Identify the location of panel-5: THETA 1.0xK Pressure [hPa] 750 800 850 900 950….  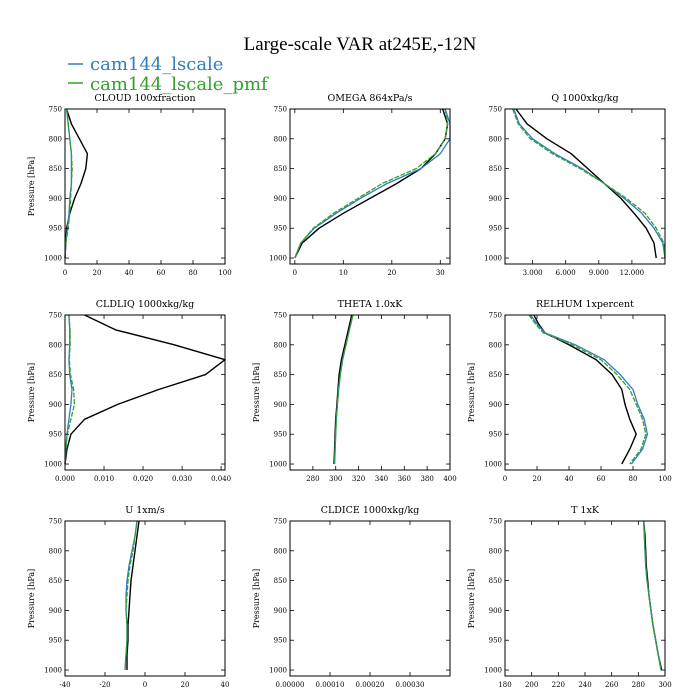
(354, 391).